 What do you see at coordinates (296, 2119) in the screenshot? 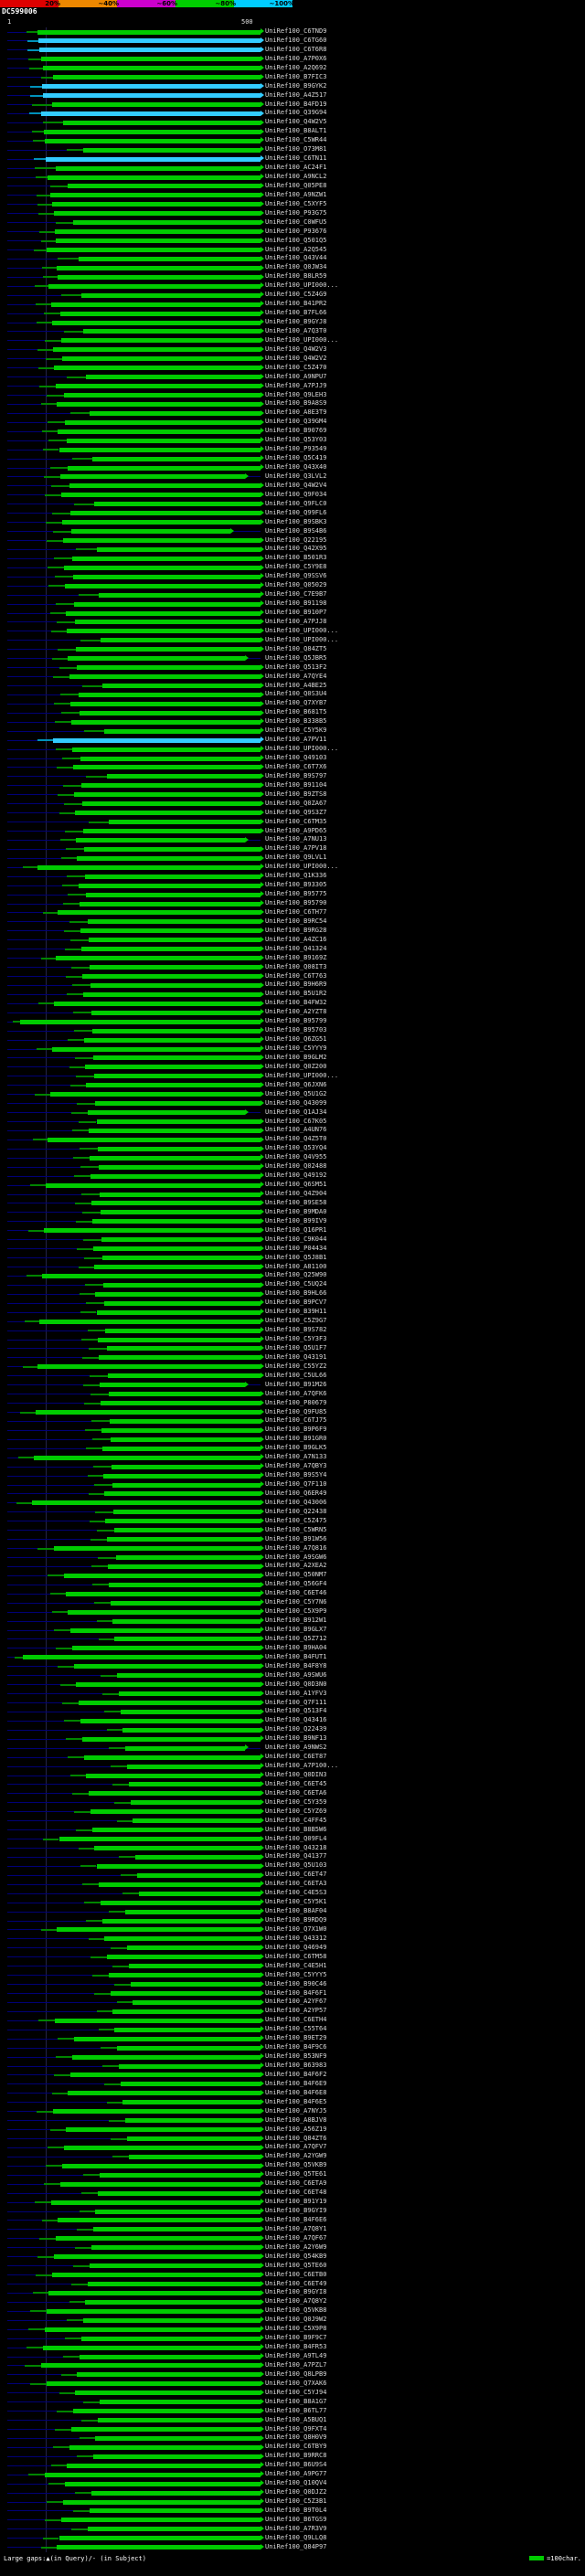
I see `hit-label: UniRef100_A8BJV8` at bounding box center [296, 2119].